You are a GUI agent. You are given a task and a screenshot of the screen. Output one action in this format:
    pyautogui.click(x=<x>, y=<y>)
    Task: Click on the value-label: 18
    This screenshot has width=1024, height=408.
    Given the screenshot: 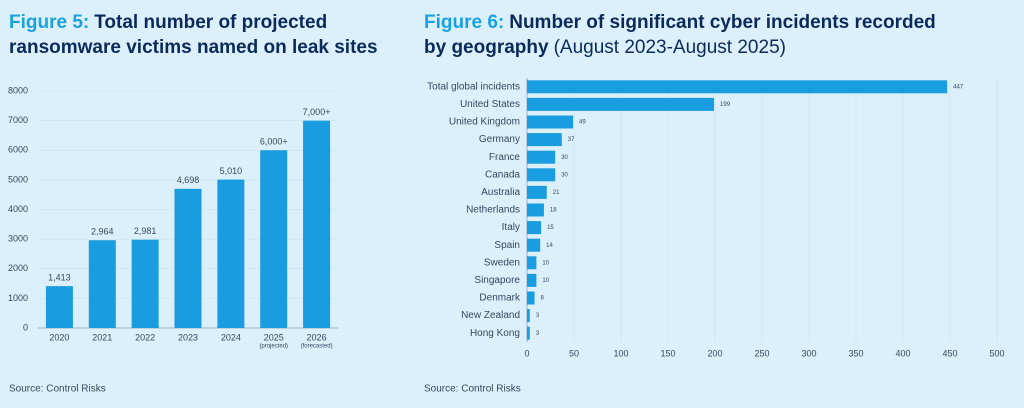 What is the action you would take?
    pyautogui.click(x=553, y=211)
    